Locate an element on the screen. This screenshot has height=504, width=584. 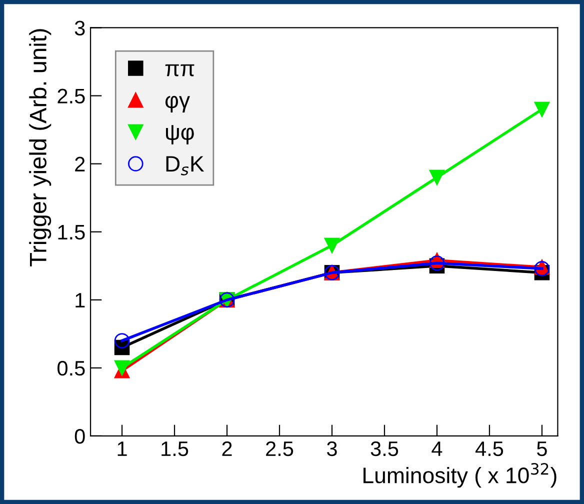
x-tick-label: 2 is located at coordinates (227, 448).